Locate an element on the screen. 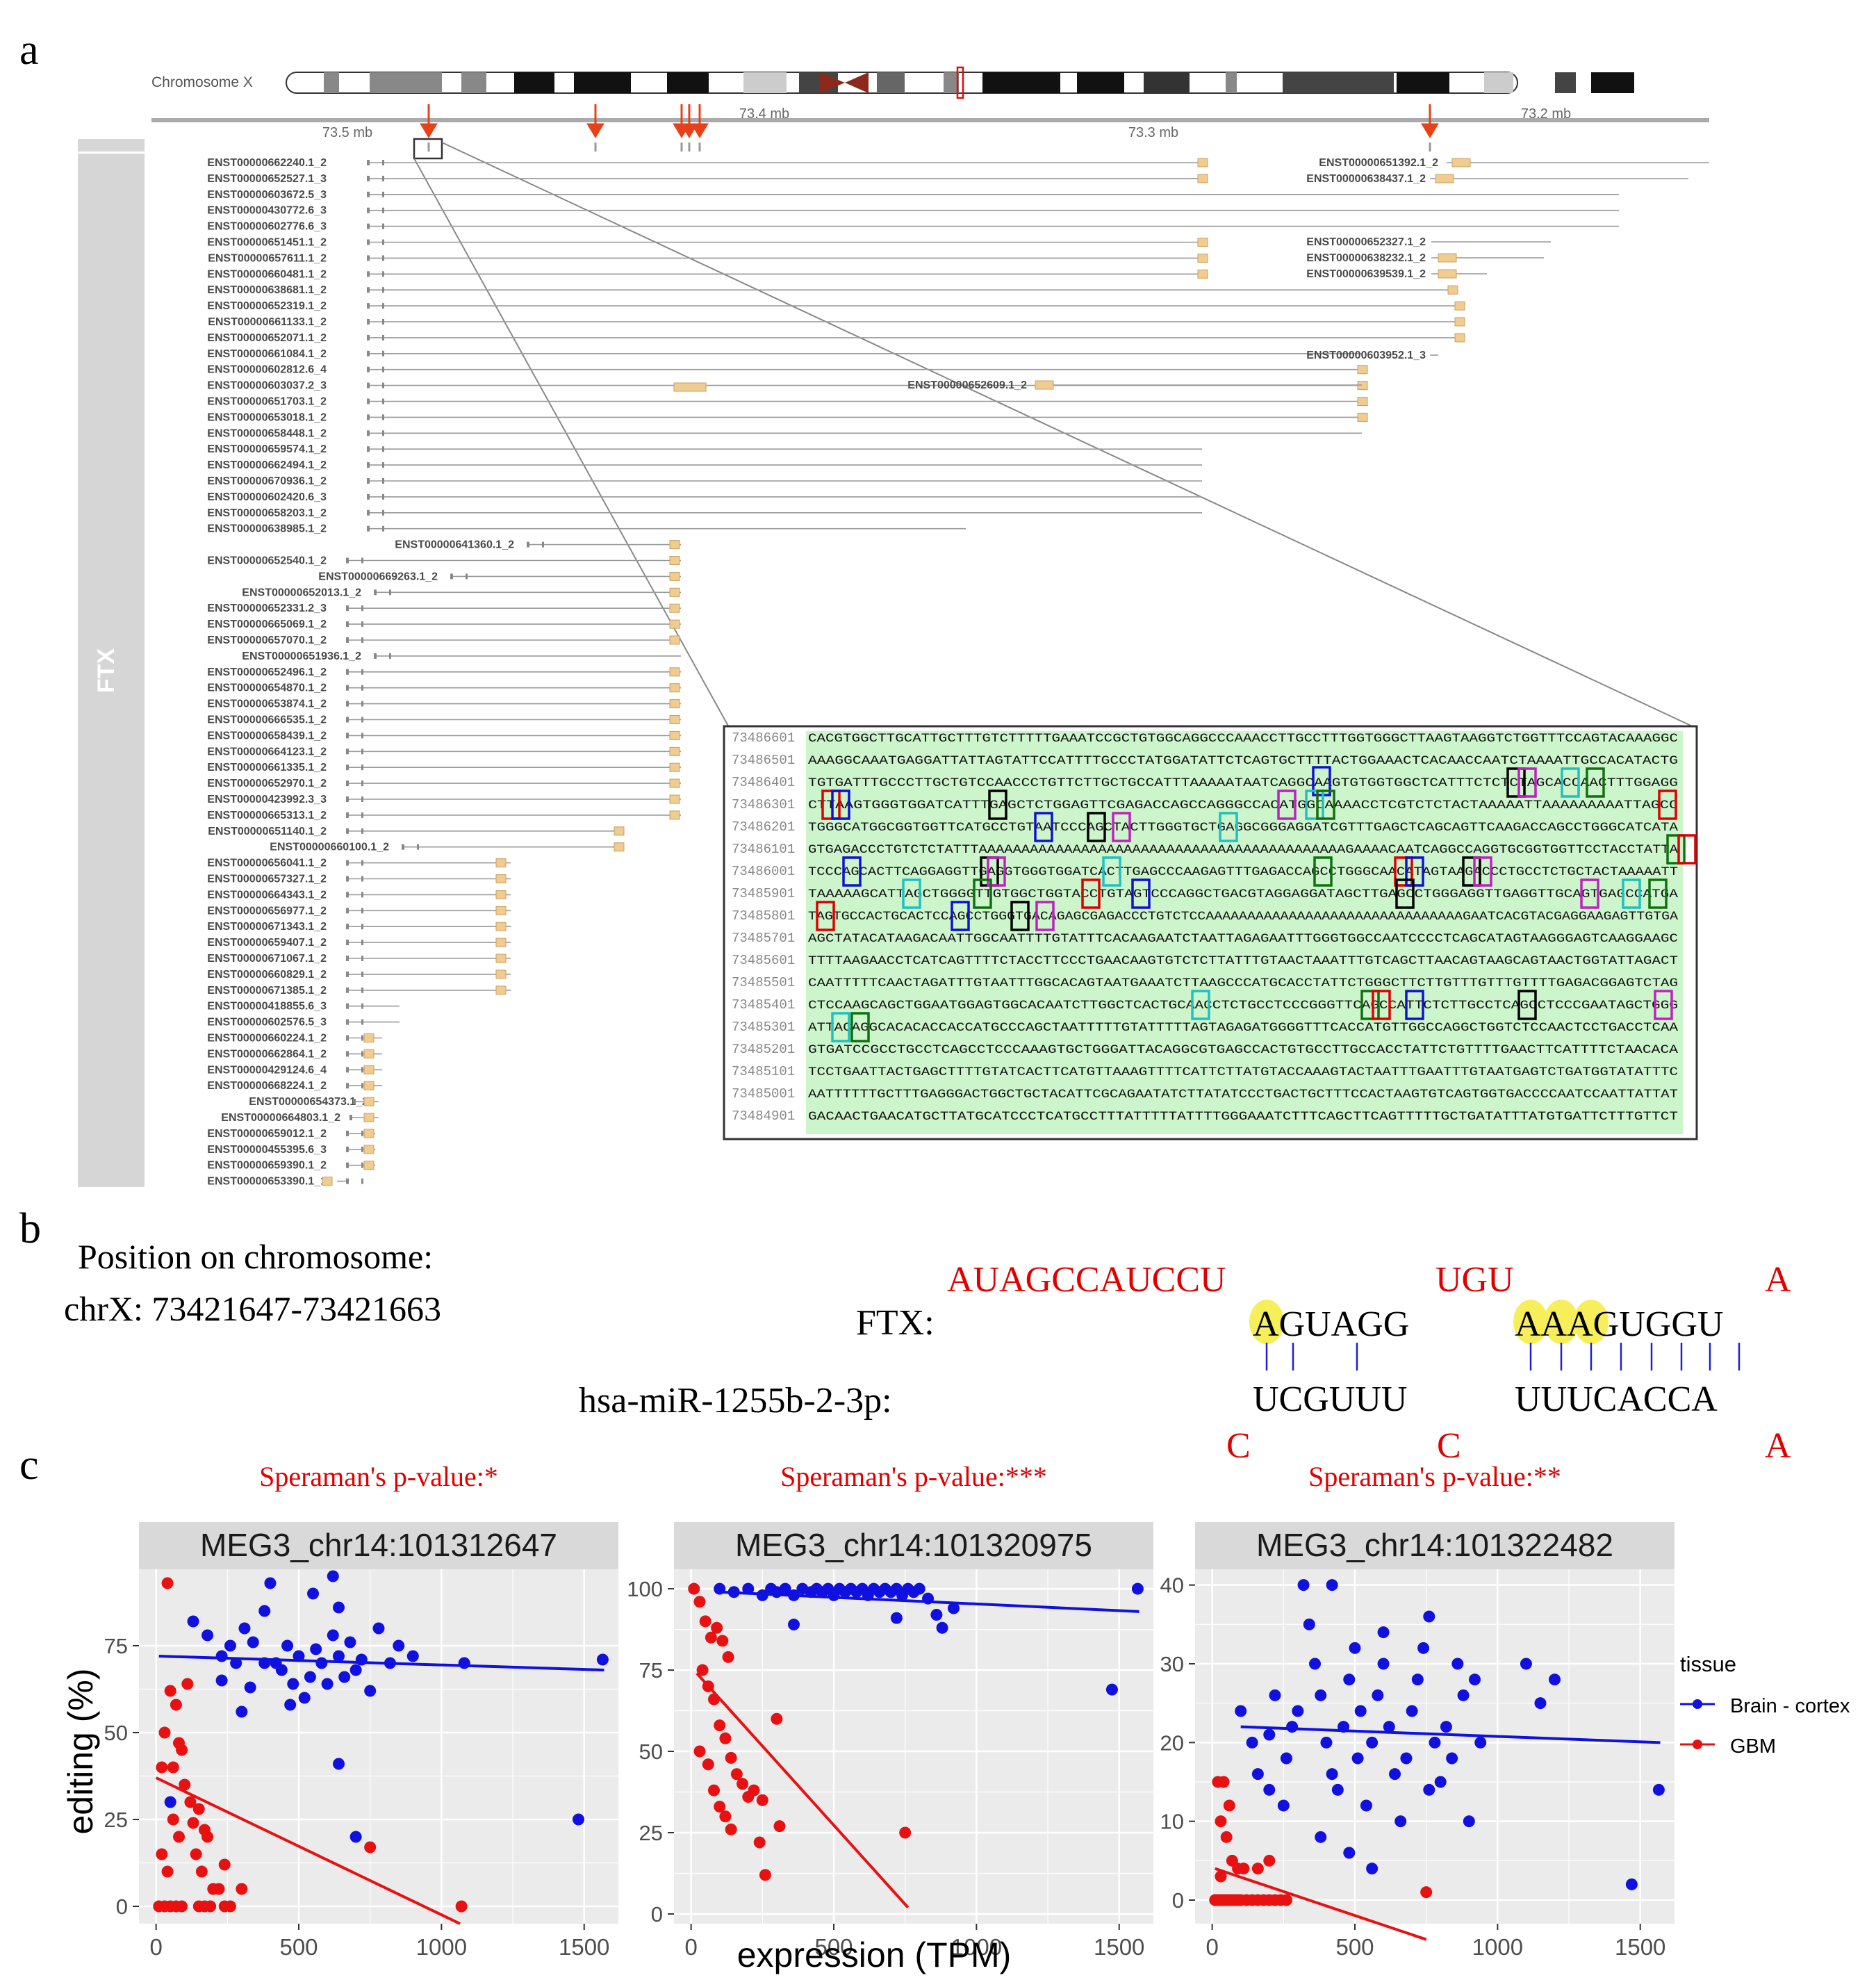  transcript-label: ENST00000423992.3_3 is located at coordinates (267, 799).